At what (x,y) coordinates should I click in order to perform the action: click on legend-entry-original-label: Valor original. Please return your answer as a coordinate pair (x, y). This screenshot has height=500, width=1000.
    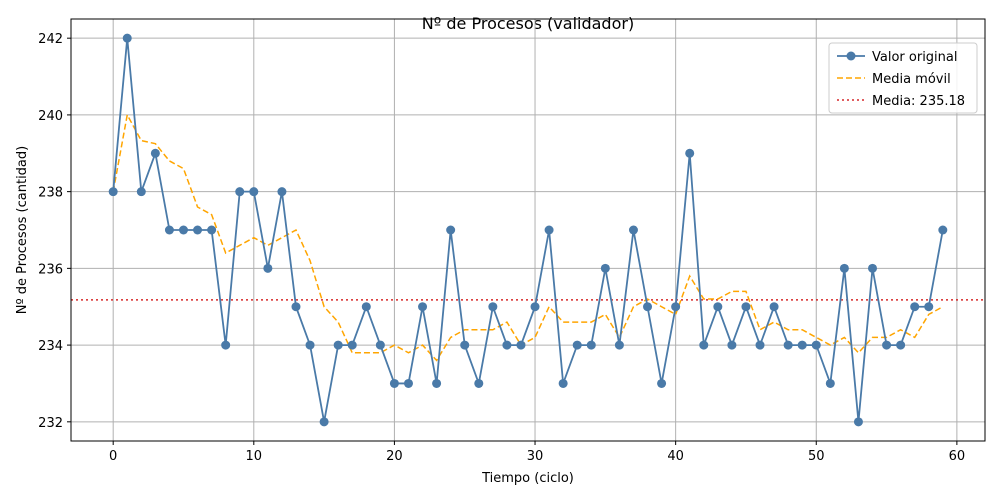
    Looking at the image, I should click on (914, 57).